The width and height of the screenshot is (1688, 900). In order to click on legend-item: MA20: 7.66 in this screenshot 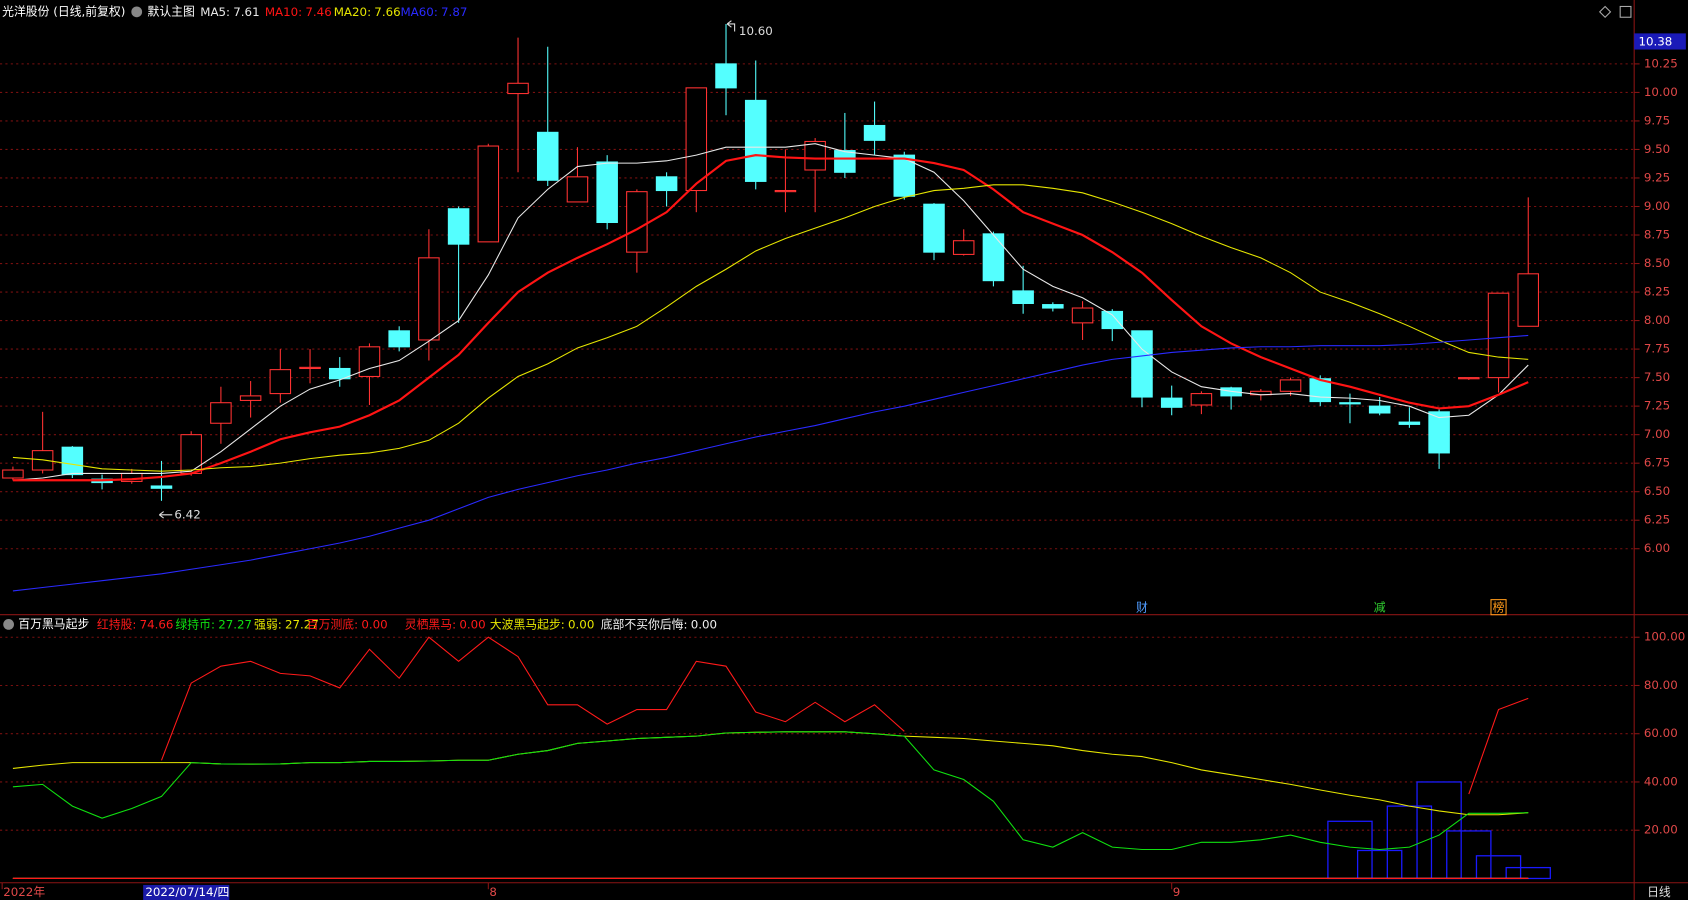, I will do `click(367, 11)`.